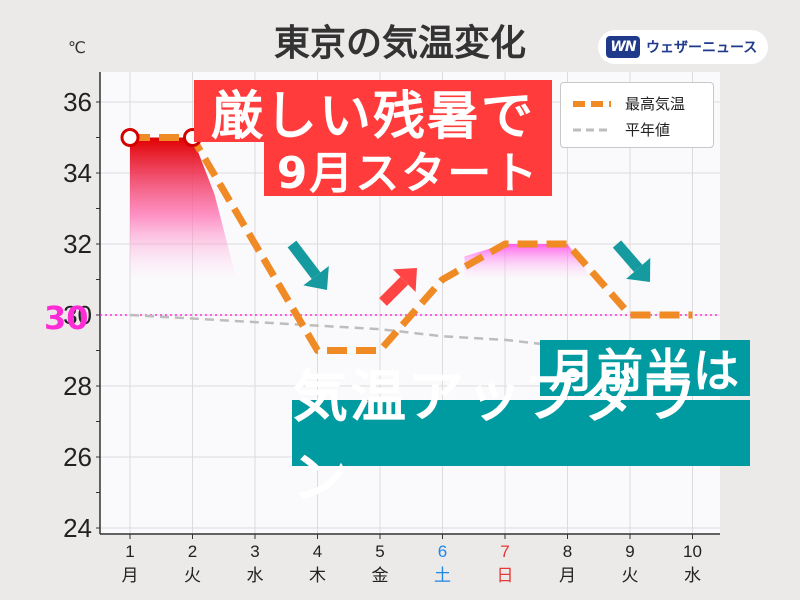 Image resolution: width=800 pixels, height=600 pixels. Describe the element at coordinates (373, 113) in the screenshot. I see `headline-banner-line1: 厳しい残暑で` at that location.